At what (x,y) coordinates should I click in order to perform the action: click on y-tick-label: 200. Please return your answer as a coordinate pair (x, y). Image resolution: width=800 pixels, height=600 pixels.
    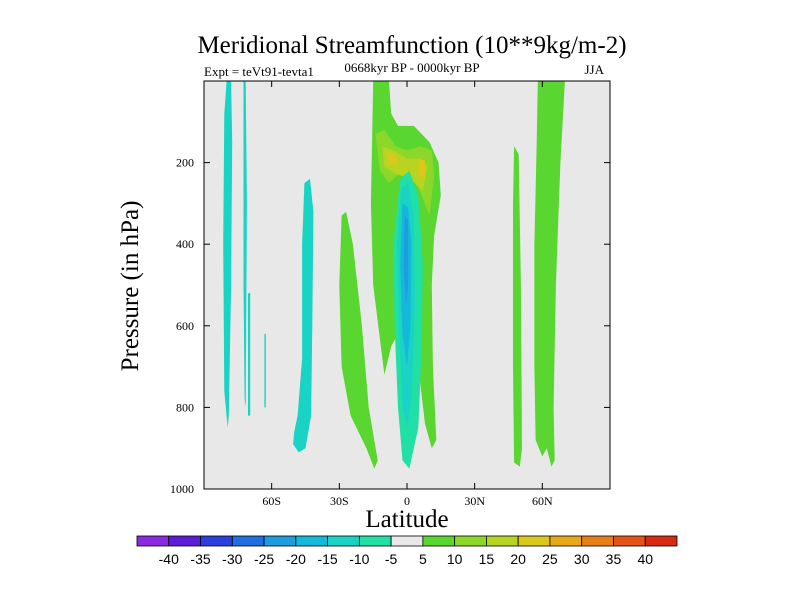
    Looking at the image, I should click on (185, 163).